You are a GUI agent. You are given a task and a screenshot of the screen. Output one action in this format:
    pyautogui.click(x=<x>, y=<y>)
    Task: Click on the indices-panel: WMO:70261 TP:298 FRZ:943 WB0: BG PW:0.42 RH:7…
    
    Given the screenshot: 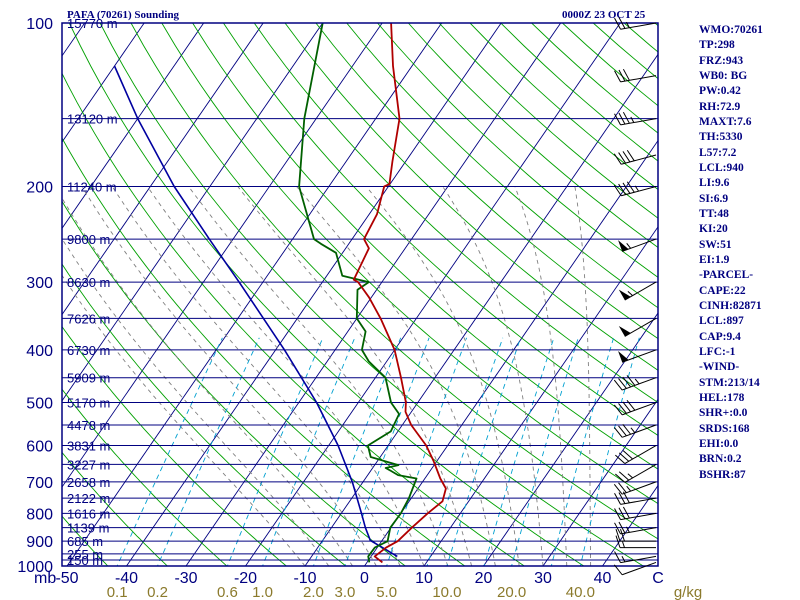 What is the action you would take?
    pyautogui.click(x=749, y=253)
    